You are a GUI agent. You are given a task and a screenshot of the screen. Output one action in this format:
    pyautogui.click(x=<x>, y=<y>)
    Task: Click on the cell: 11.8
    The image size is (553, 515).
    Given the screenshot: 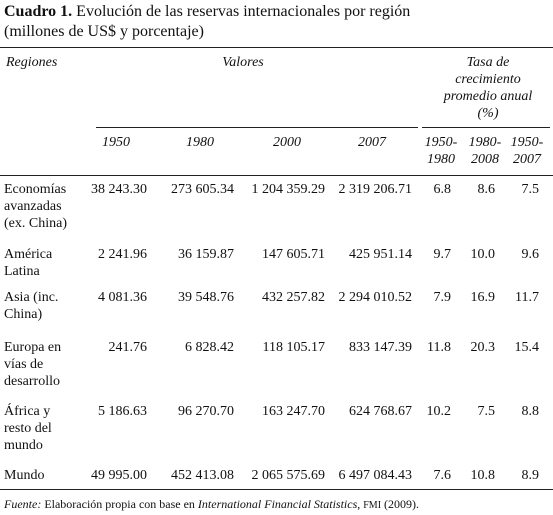 What is the action you would take?
    pyautogui.click(x=439, y=347)
    